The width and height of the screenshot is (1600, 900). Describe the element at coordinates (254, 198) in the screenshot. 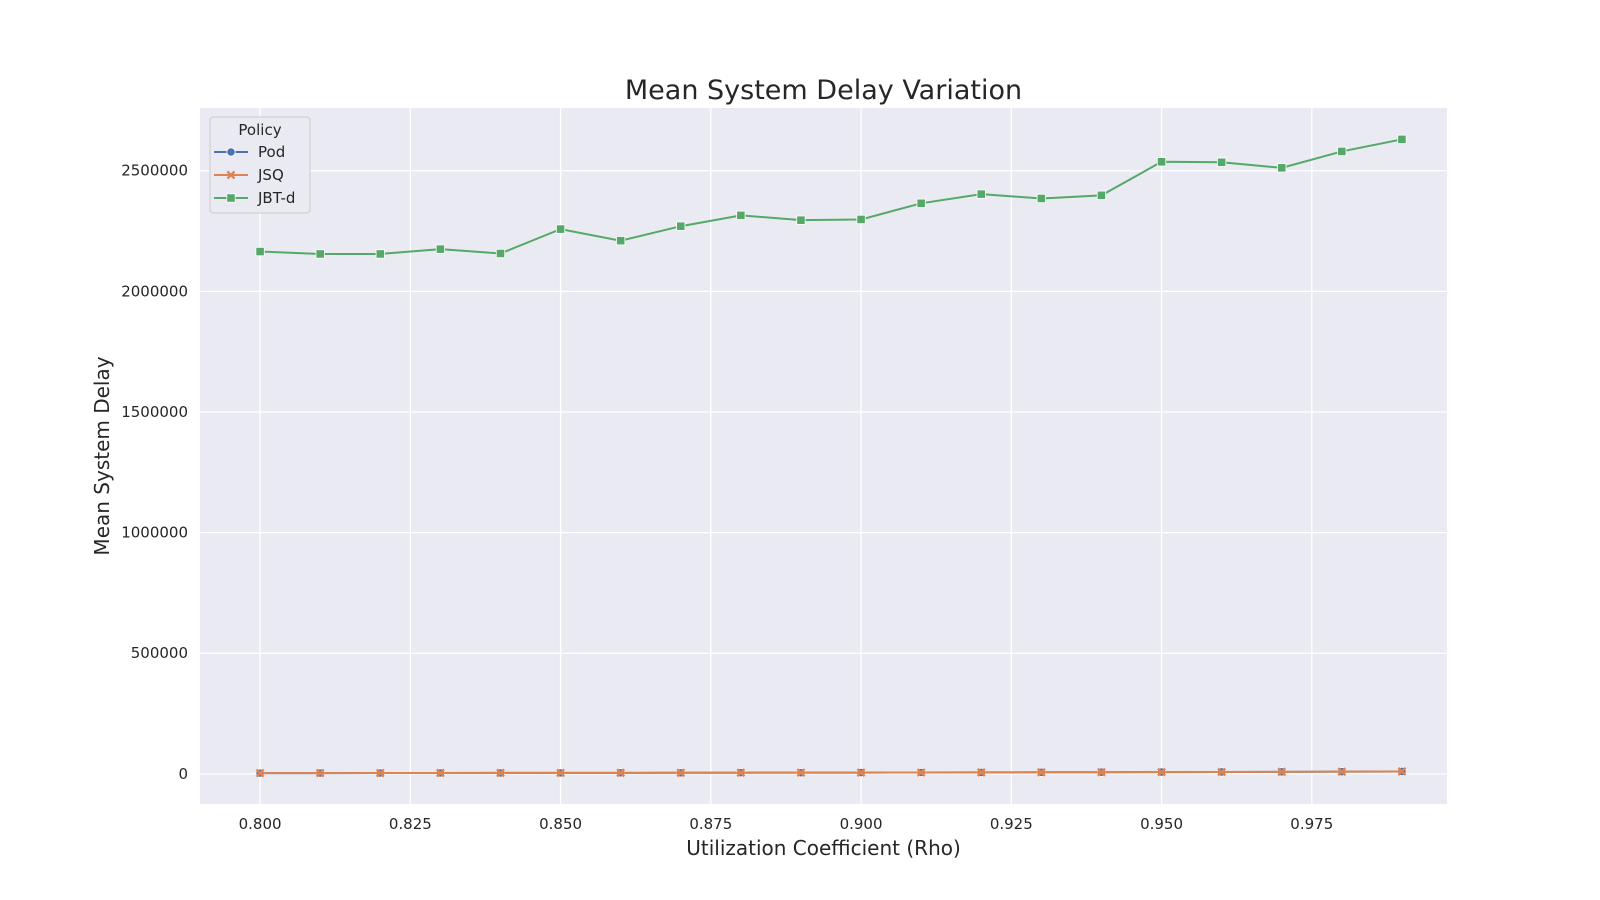

I see `legend-item: JBT-d` at that location.